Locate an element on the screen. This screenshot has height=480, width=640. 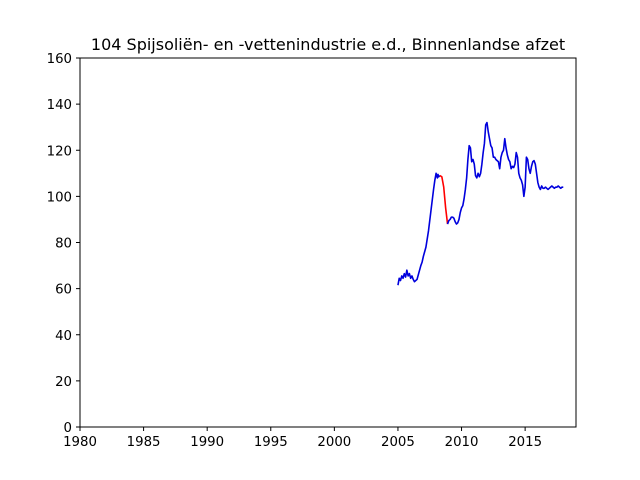
y-tick-label: 60 is located at coordinates (63, 290).